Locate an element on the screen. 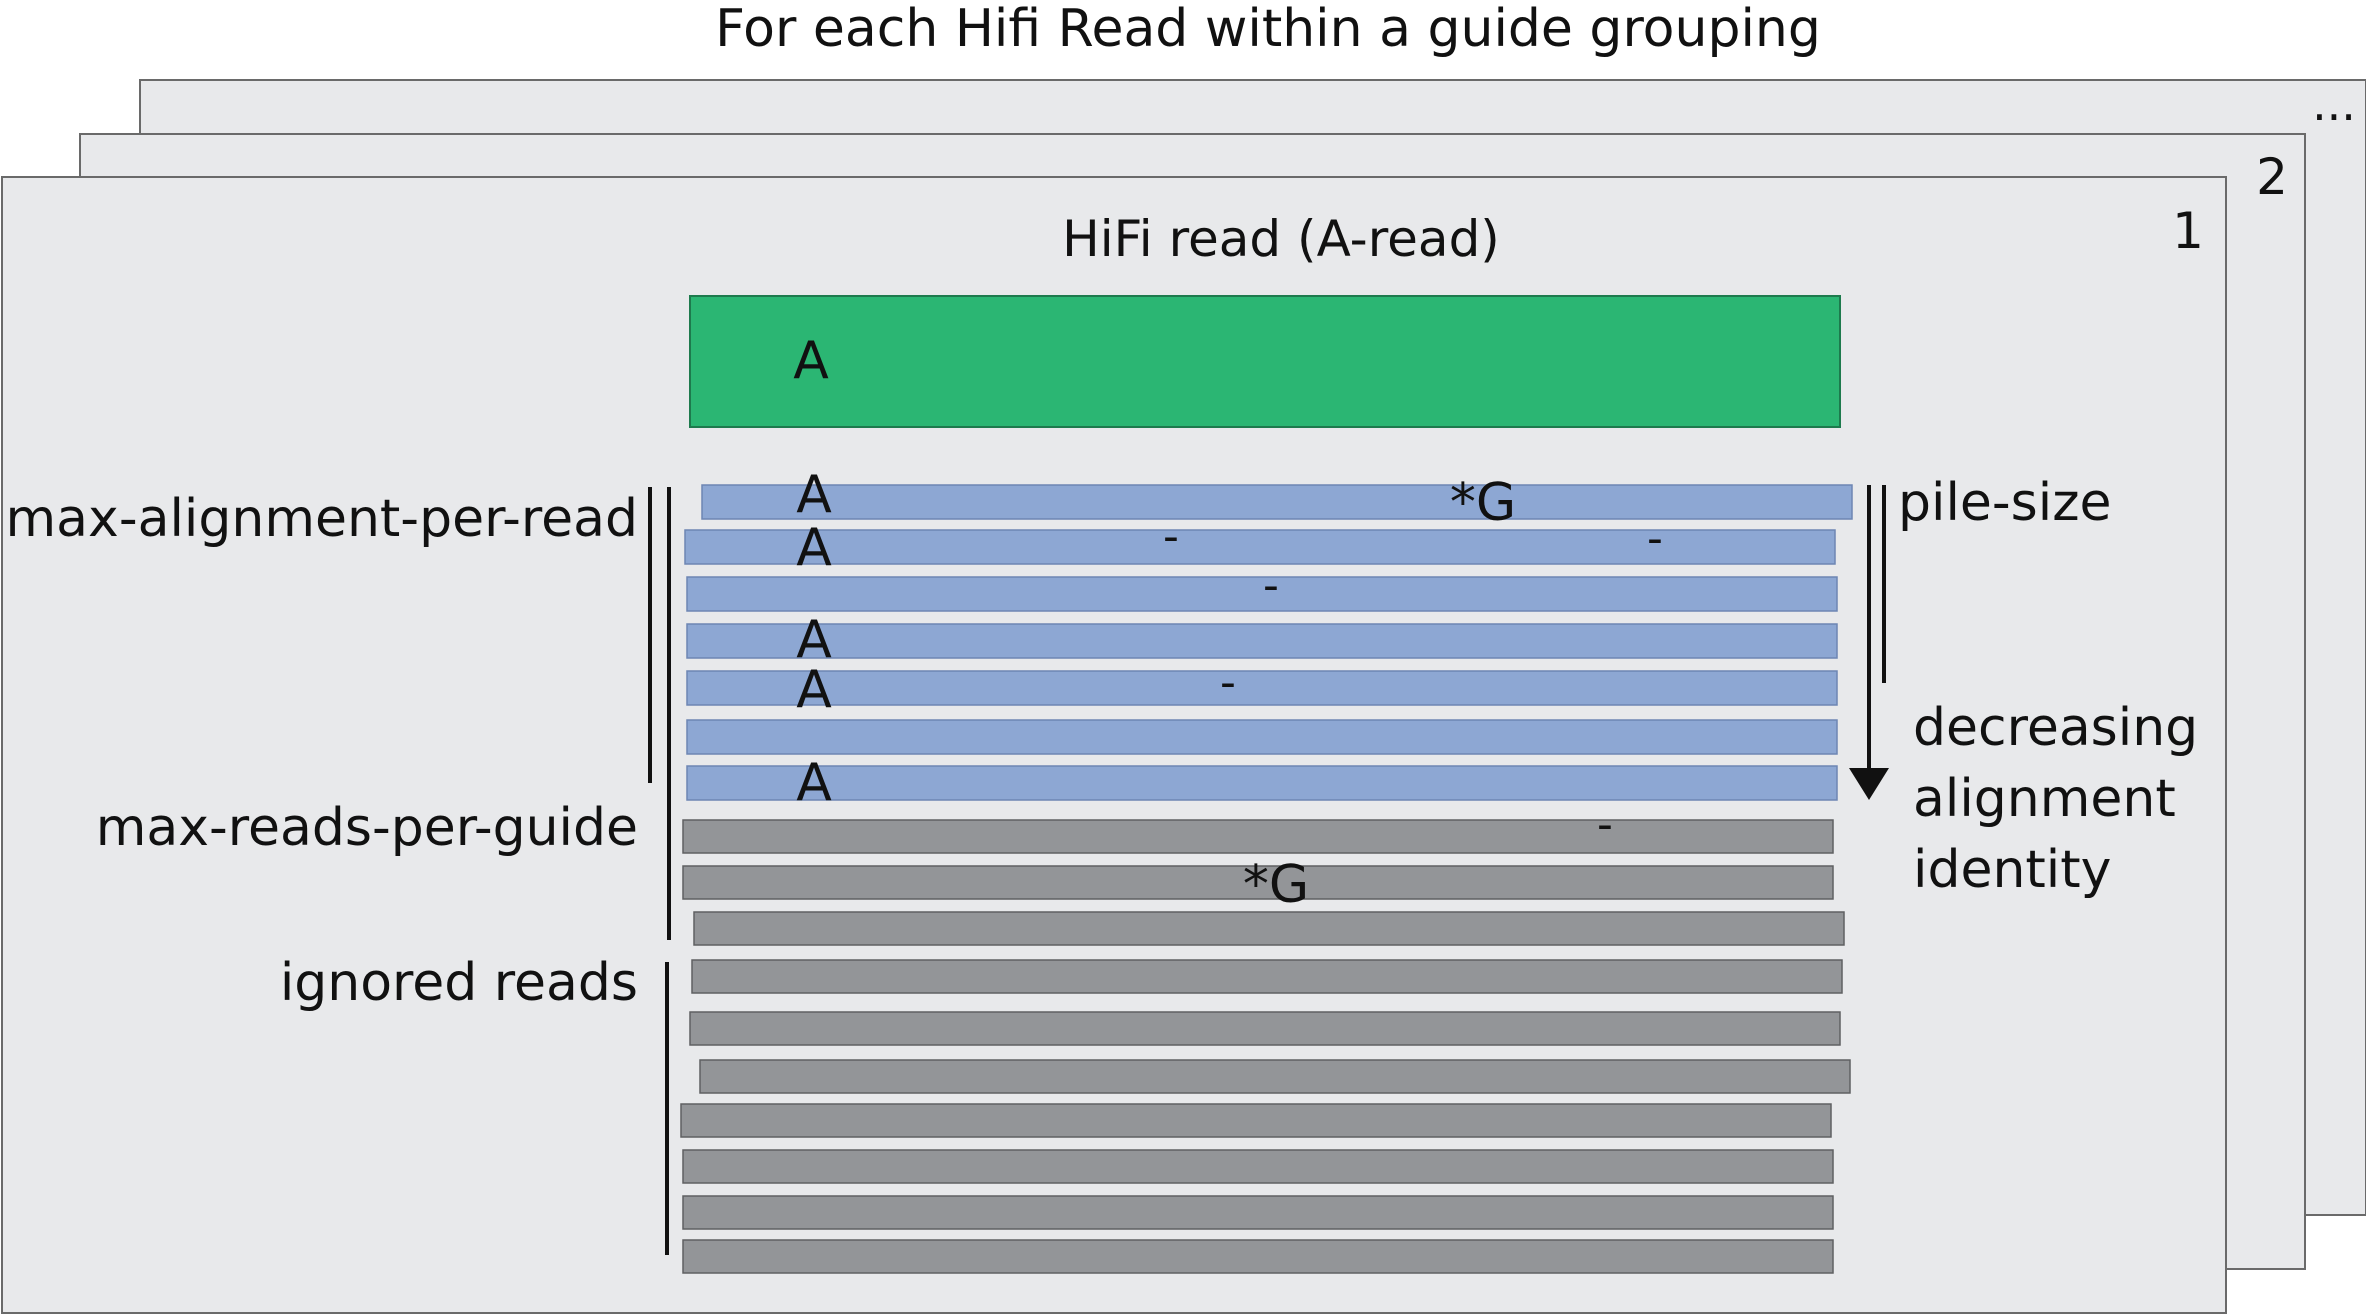 This screenshot has width=2366, height=1315. hifi-read-bar is located at coordinates (1265, 361).